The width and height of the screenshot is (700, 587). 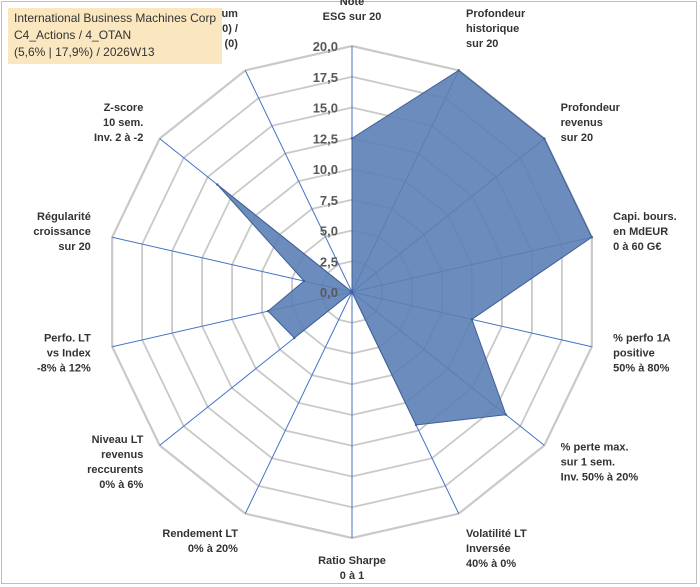 What do you see at coordinates (329, 261) in the screenshot?
I see `tick-label: 2,5` at bounding box center [329, 261].